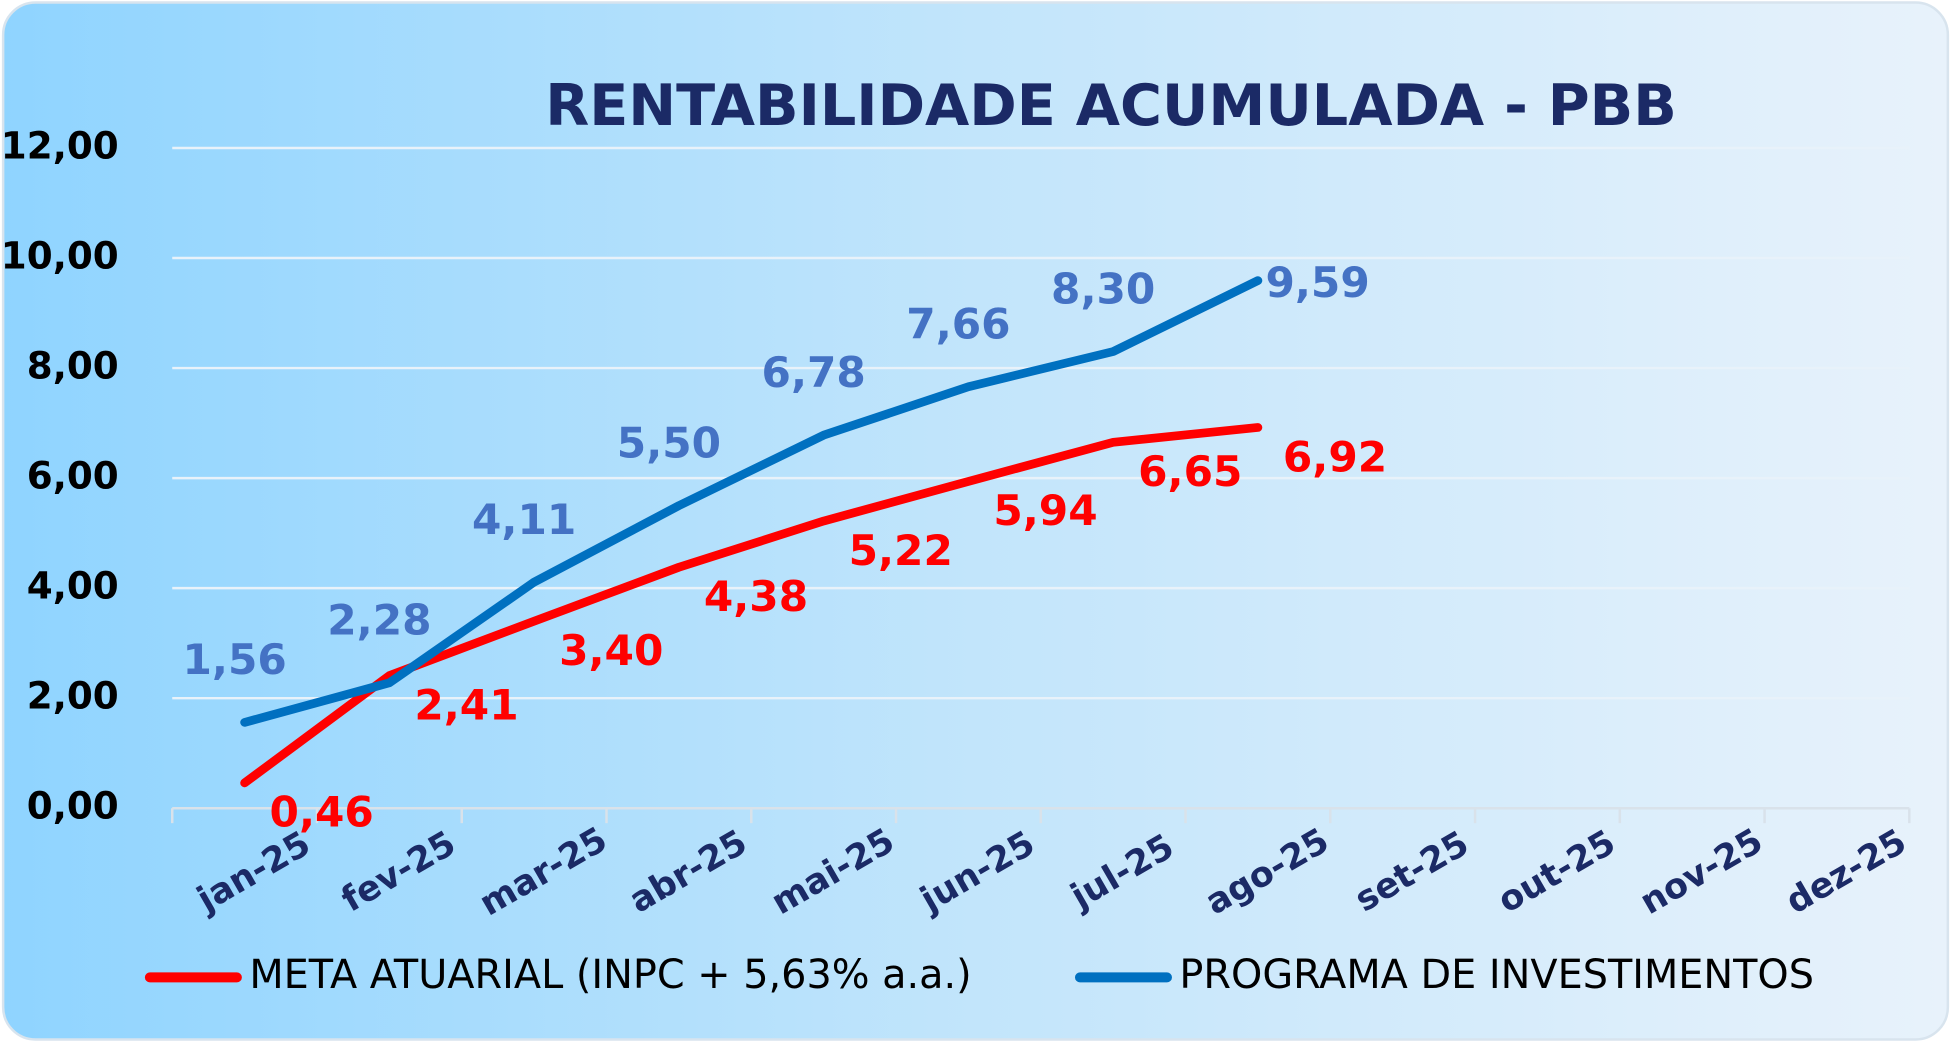 Image resolution: width=1951 pixels, height=1042 pixels. What do you see at coordinates (466, 704) in the screenshot?
I see `data-label: 2,41` at bounding box center [466, 704].